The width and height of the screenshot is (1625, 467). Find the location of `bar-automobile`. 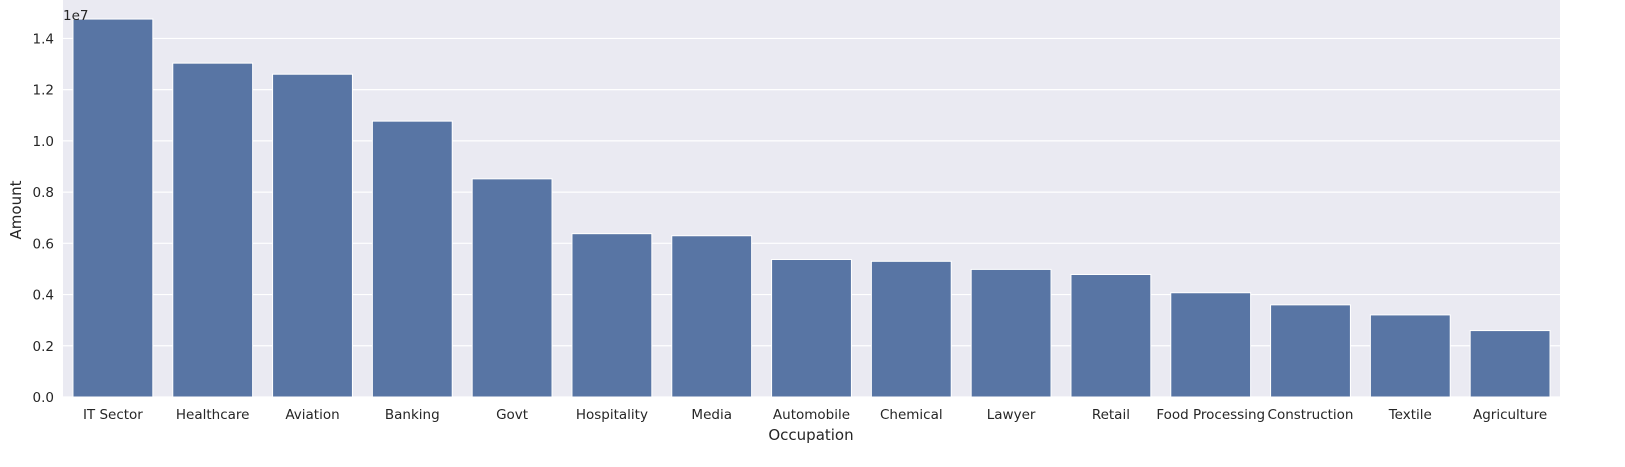

bar-automobile is located at coordinates (811, 328).